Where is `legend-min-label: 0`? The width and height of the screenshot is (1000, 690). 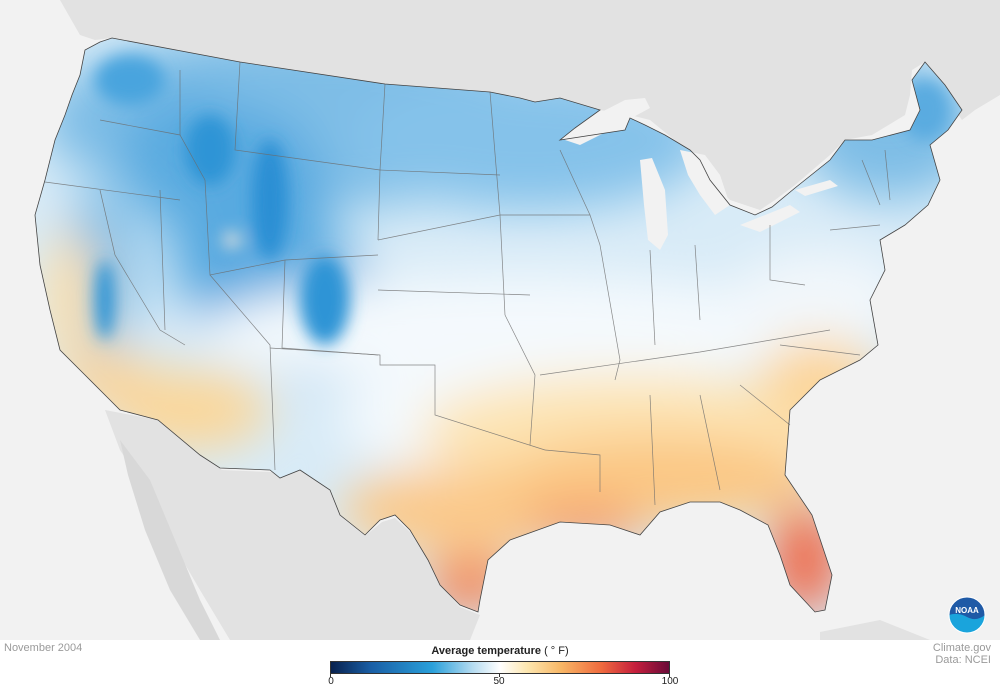
legend-min-label: 0 is located at coordinates (331, 681).